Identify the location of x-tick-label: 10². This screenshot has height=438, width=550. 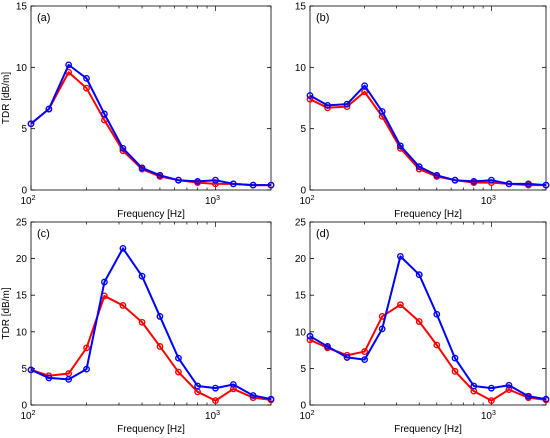
(27, 416).